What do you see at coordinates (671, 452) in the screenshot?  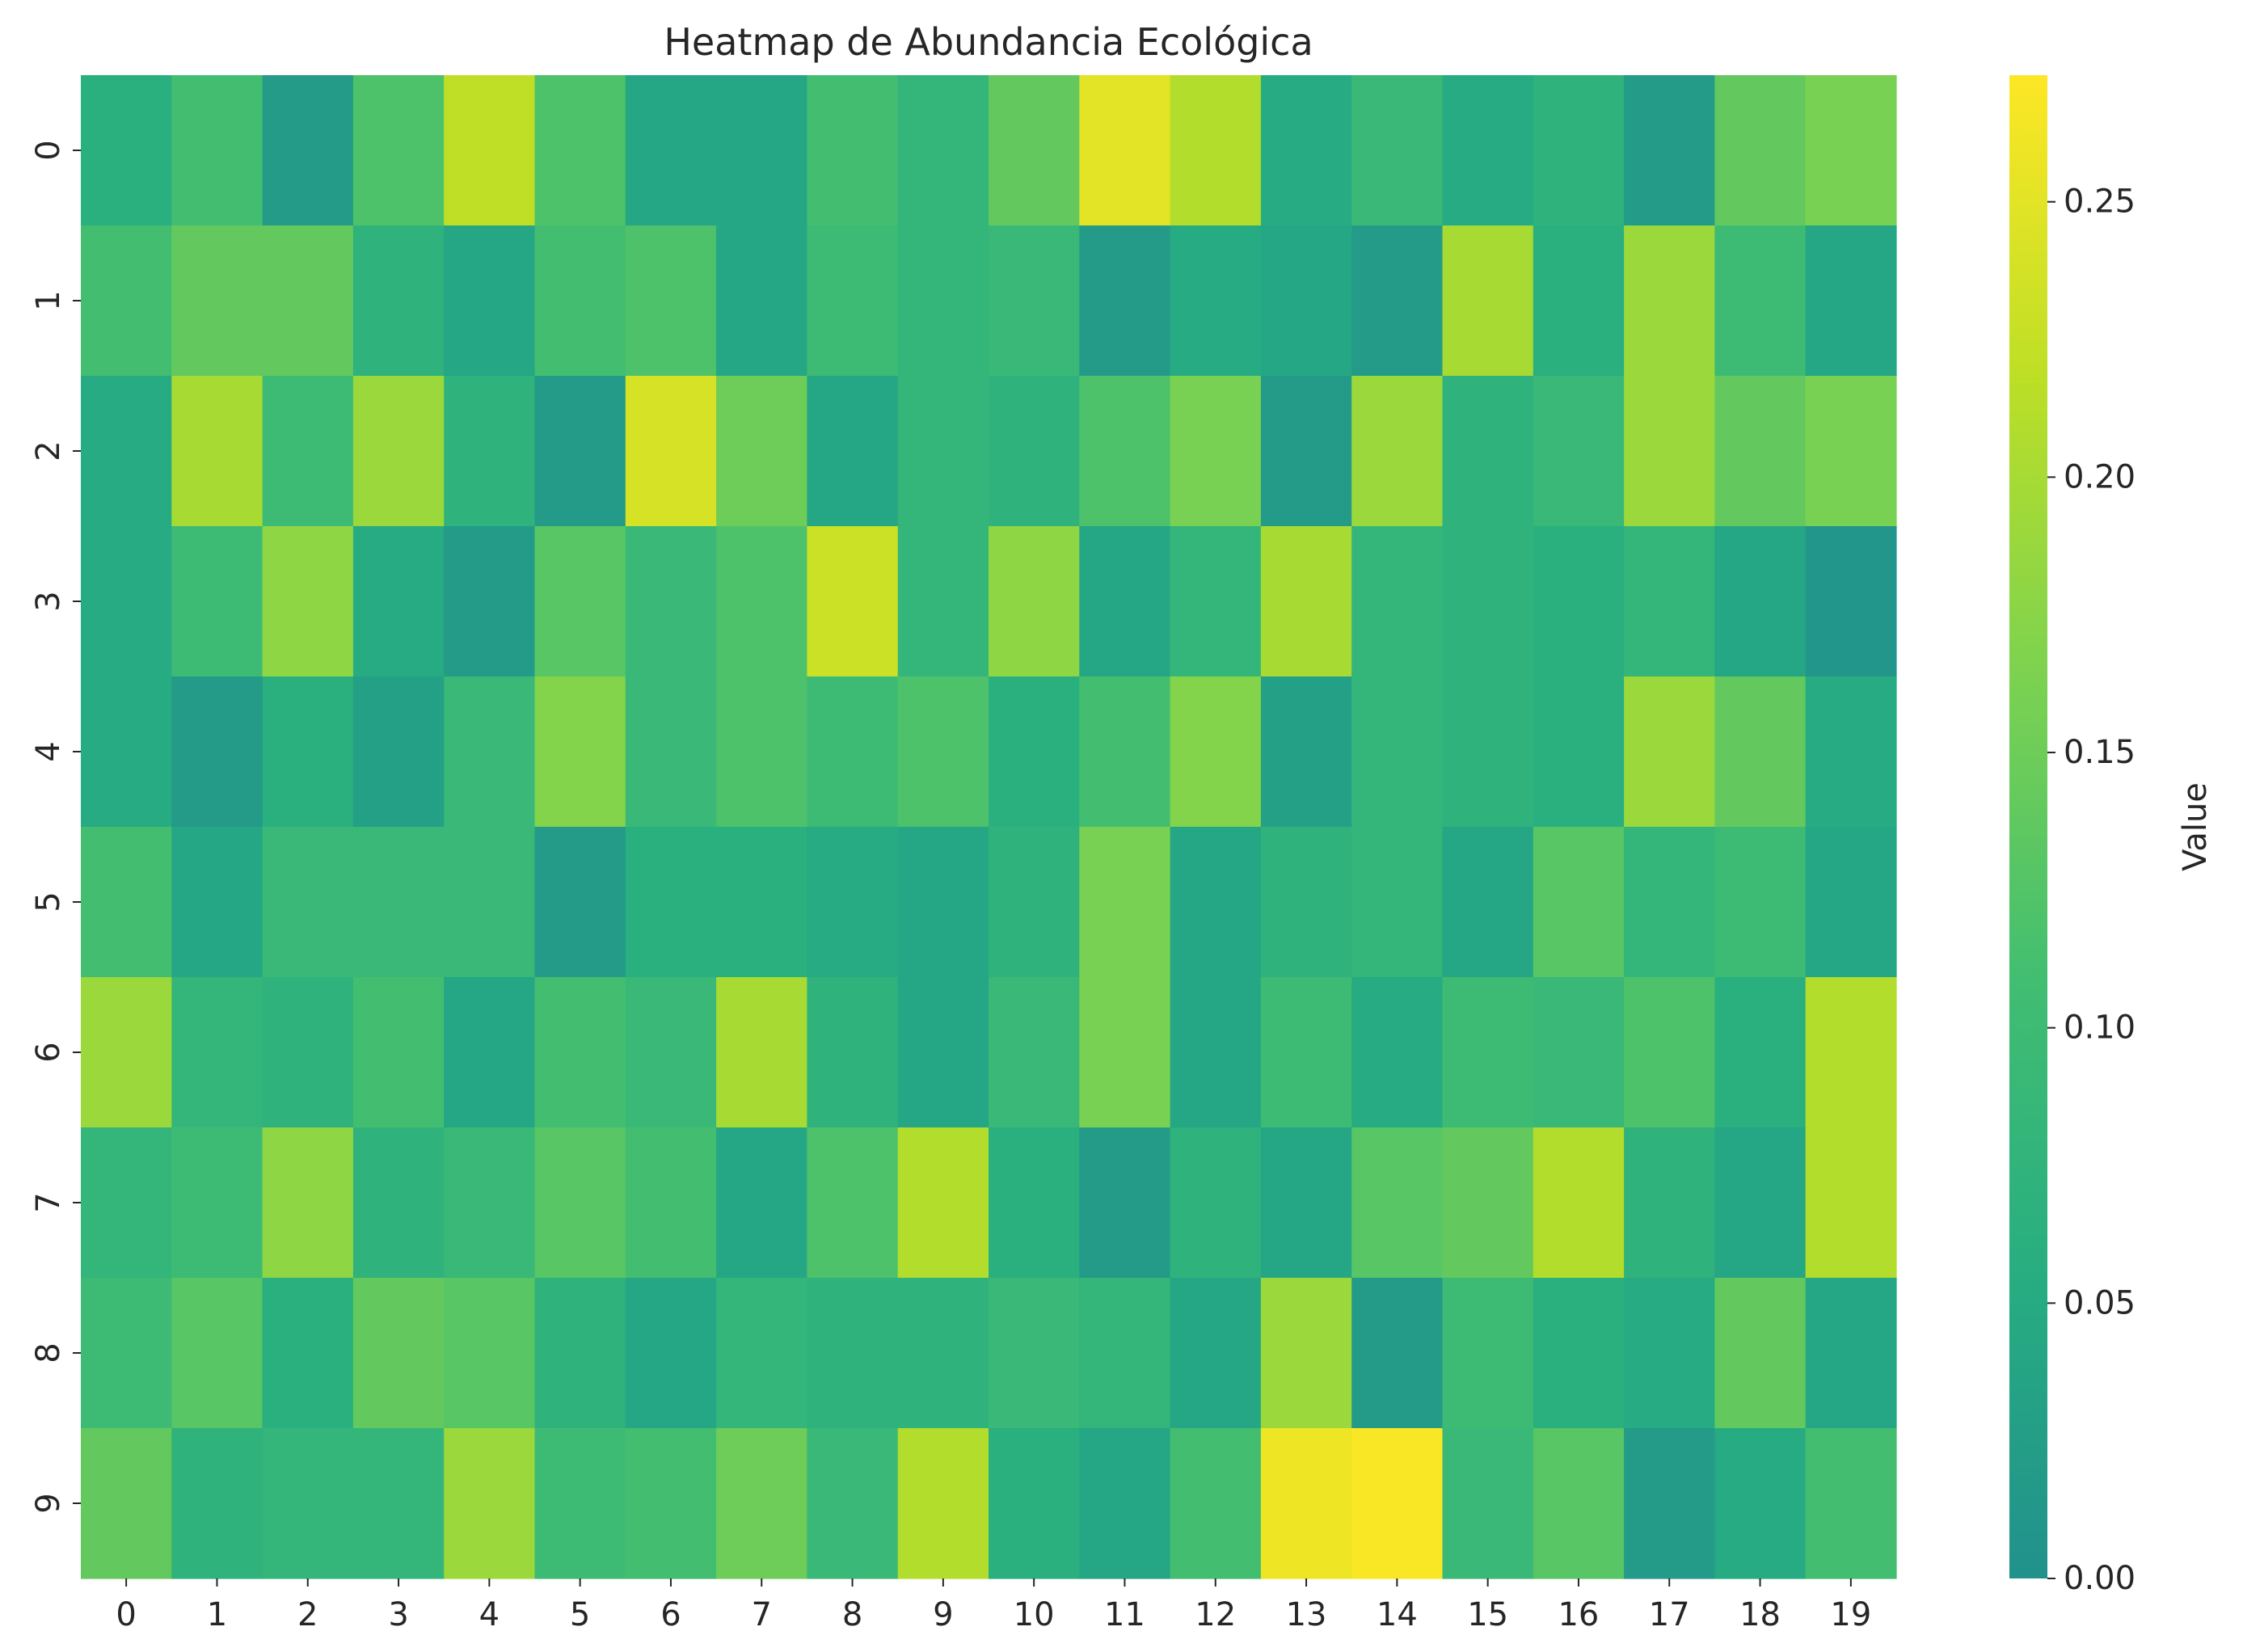 I see `heatmap-cell-r2-c6` at bounding box center [671, 452].